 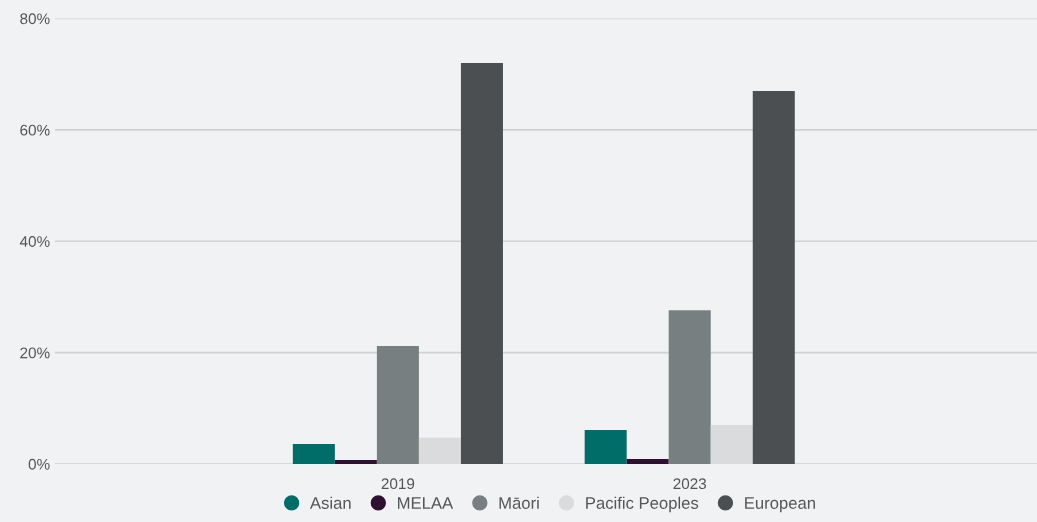 I want to click on y-tick-label: 60%, so click(x=35, y=130).